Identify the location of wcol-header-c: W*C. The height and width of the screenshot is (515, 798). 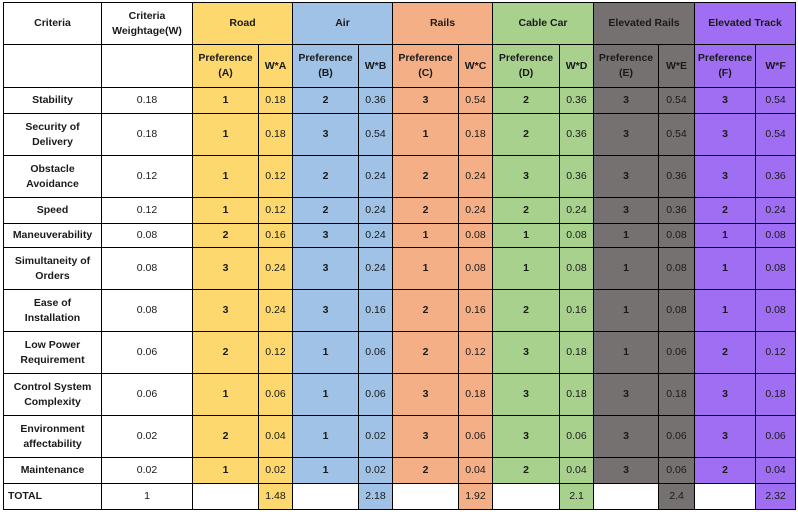
(475, 66).